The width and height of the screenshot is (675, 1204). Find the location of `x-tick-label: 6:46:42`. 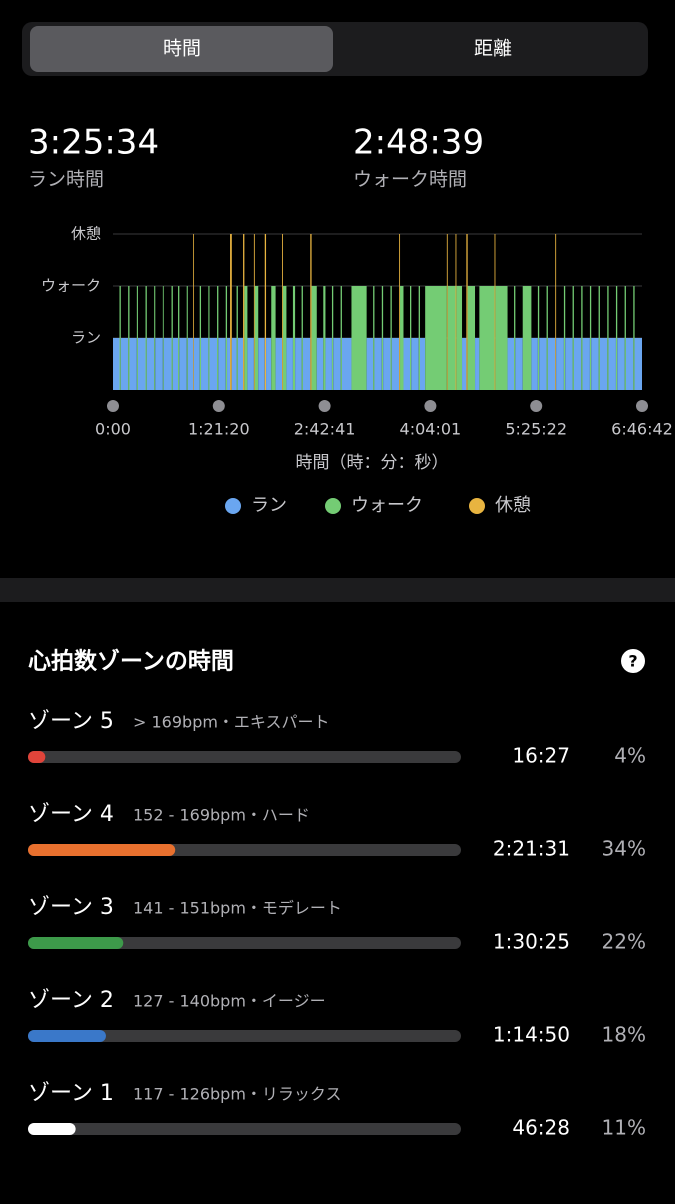

x-tick-label: 6:46:42 is located at coordinates (642, 429).